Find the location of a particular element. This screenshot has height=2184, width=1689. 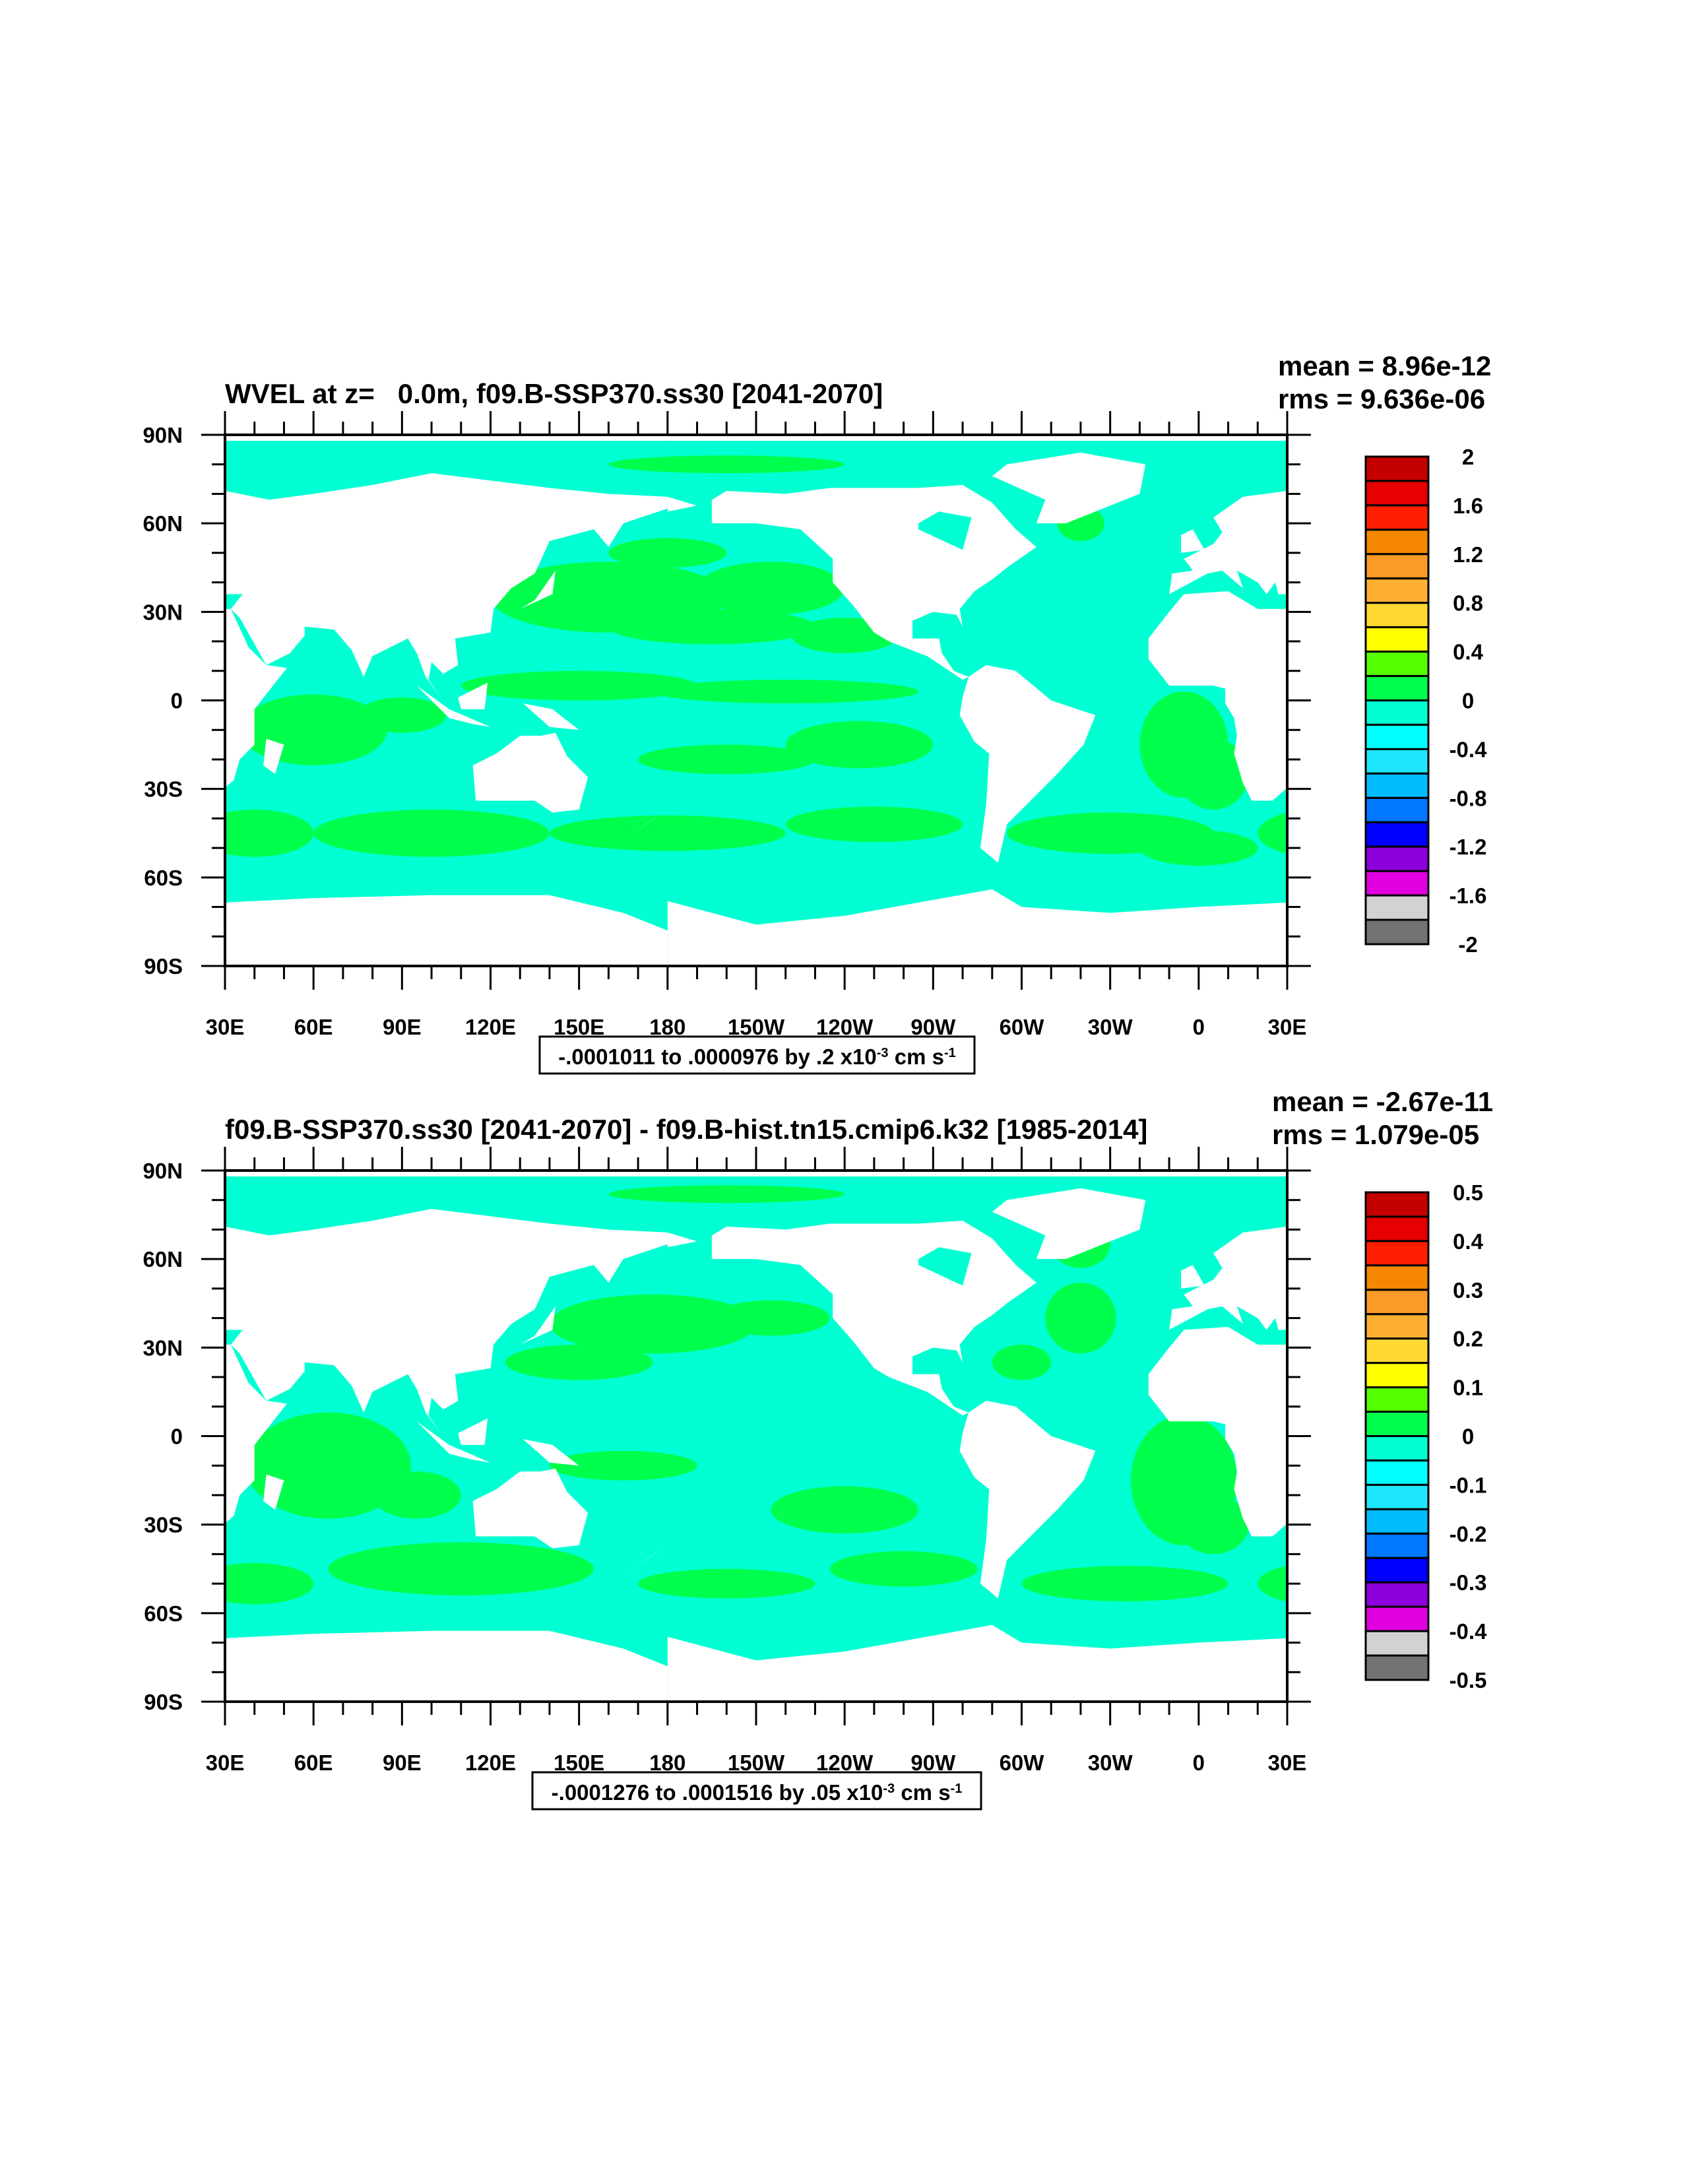

info-part: cm s is located at coordinates (922, 1792).